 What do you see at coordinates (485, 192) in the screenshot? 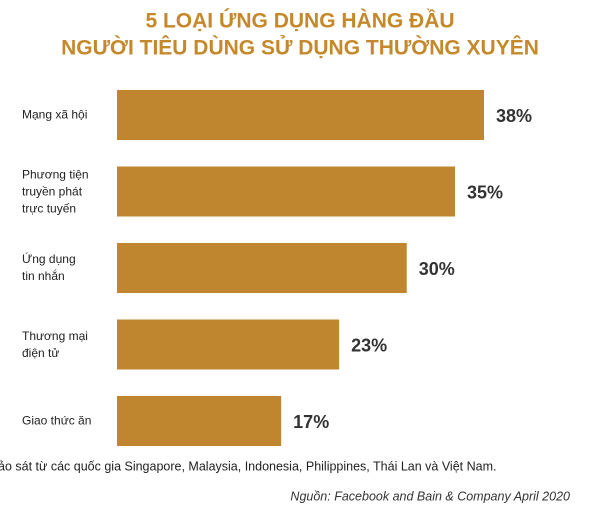
I see `value-label: 35%` at bounding box center [485, 192].